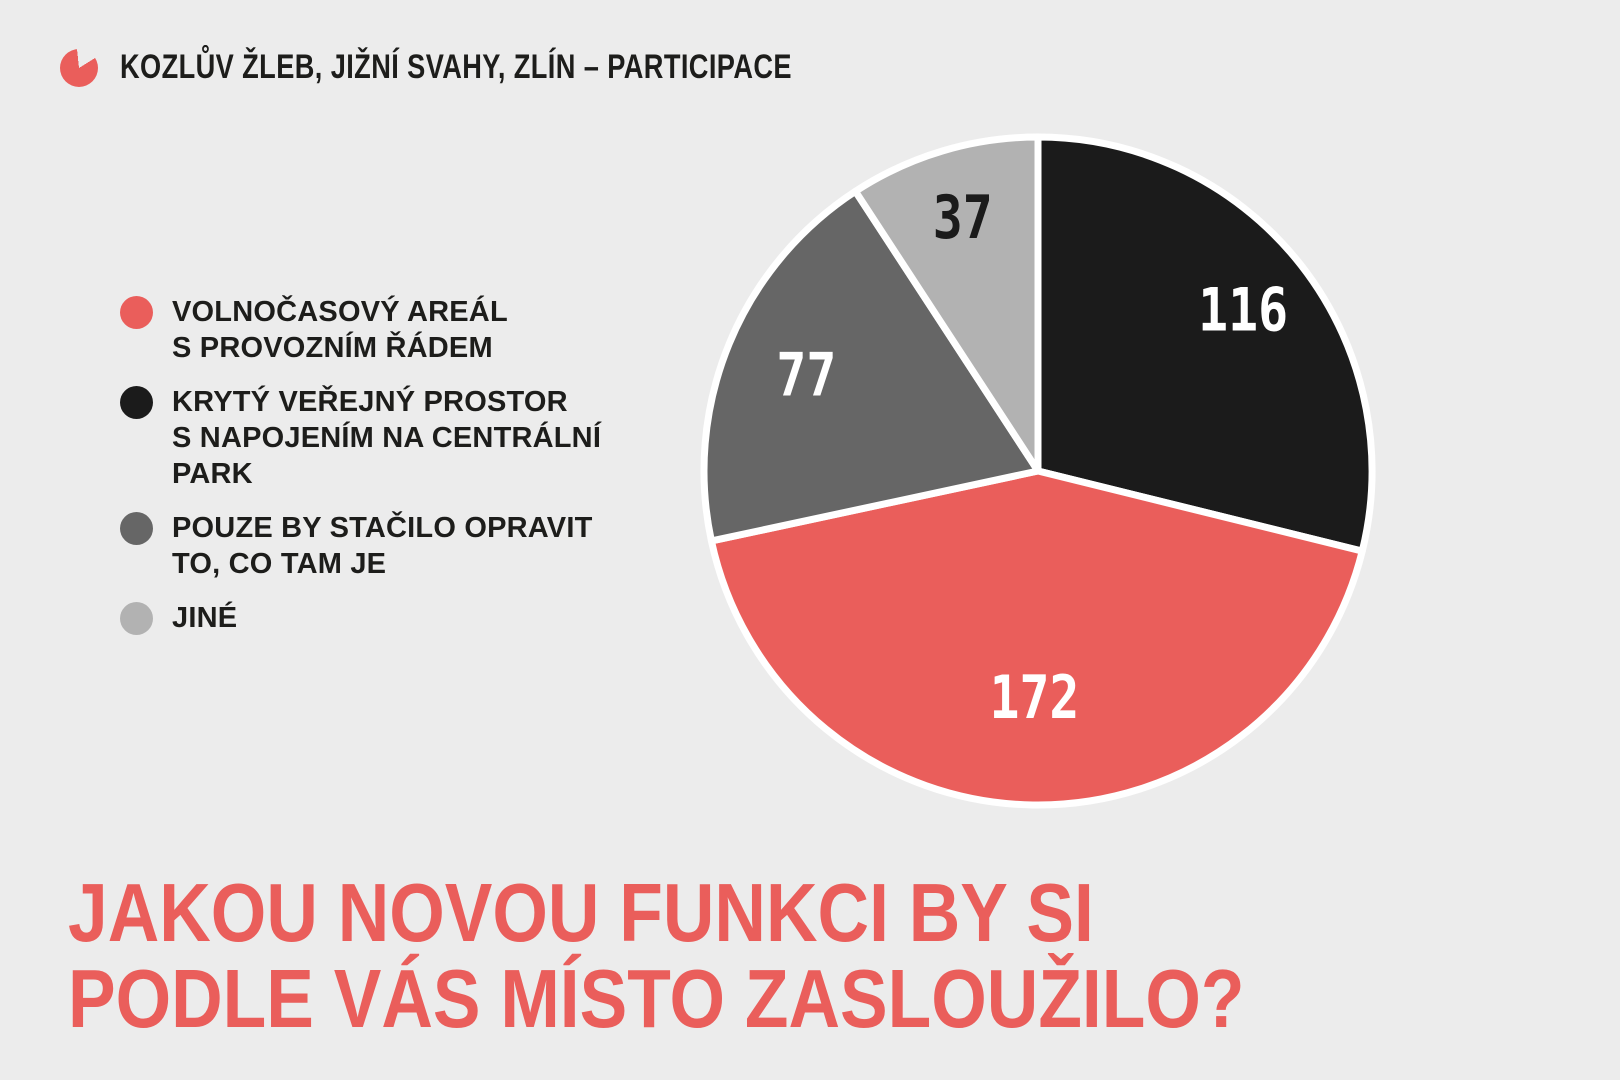  Describe the element at coordinates (806, 376) in the screenshot. I see `pie-slice-value: 77` at that location.